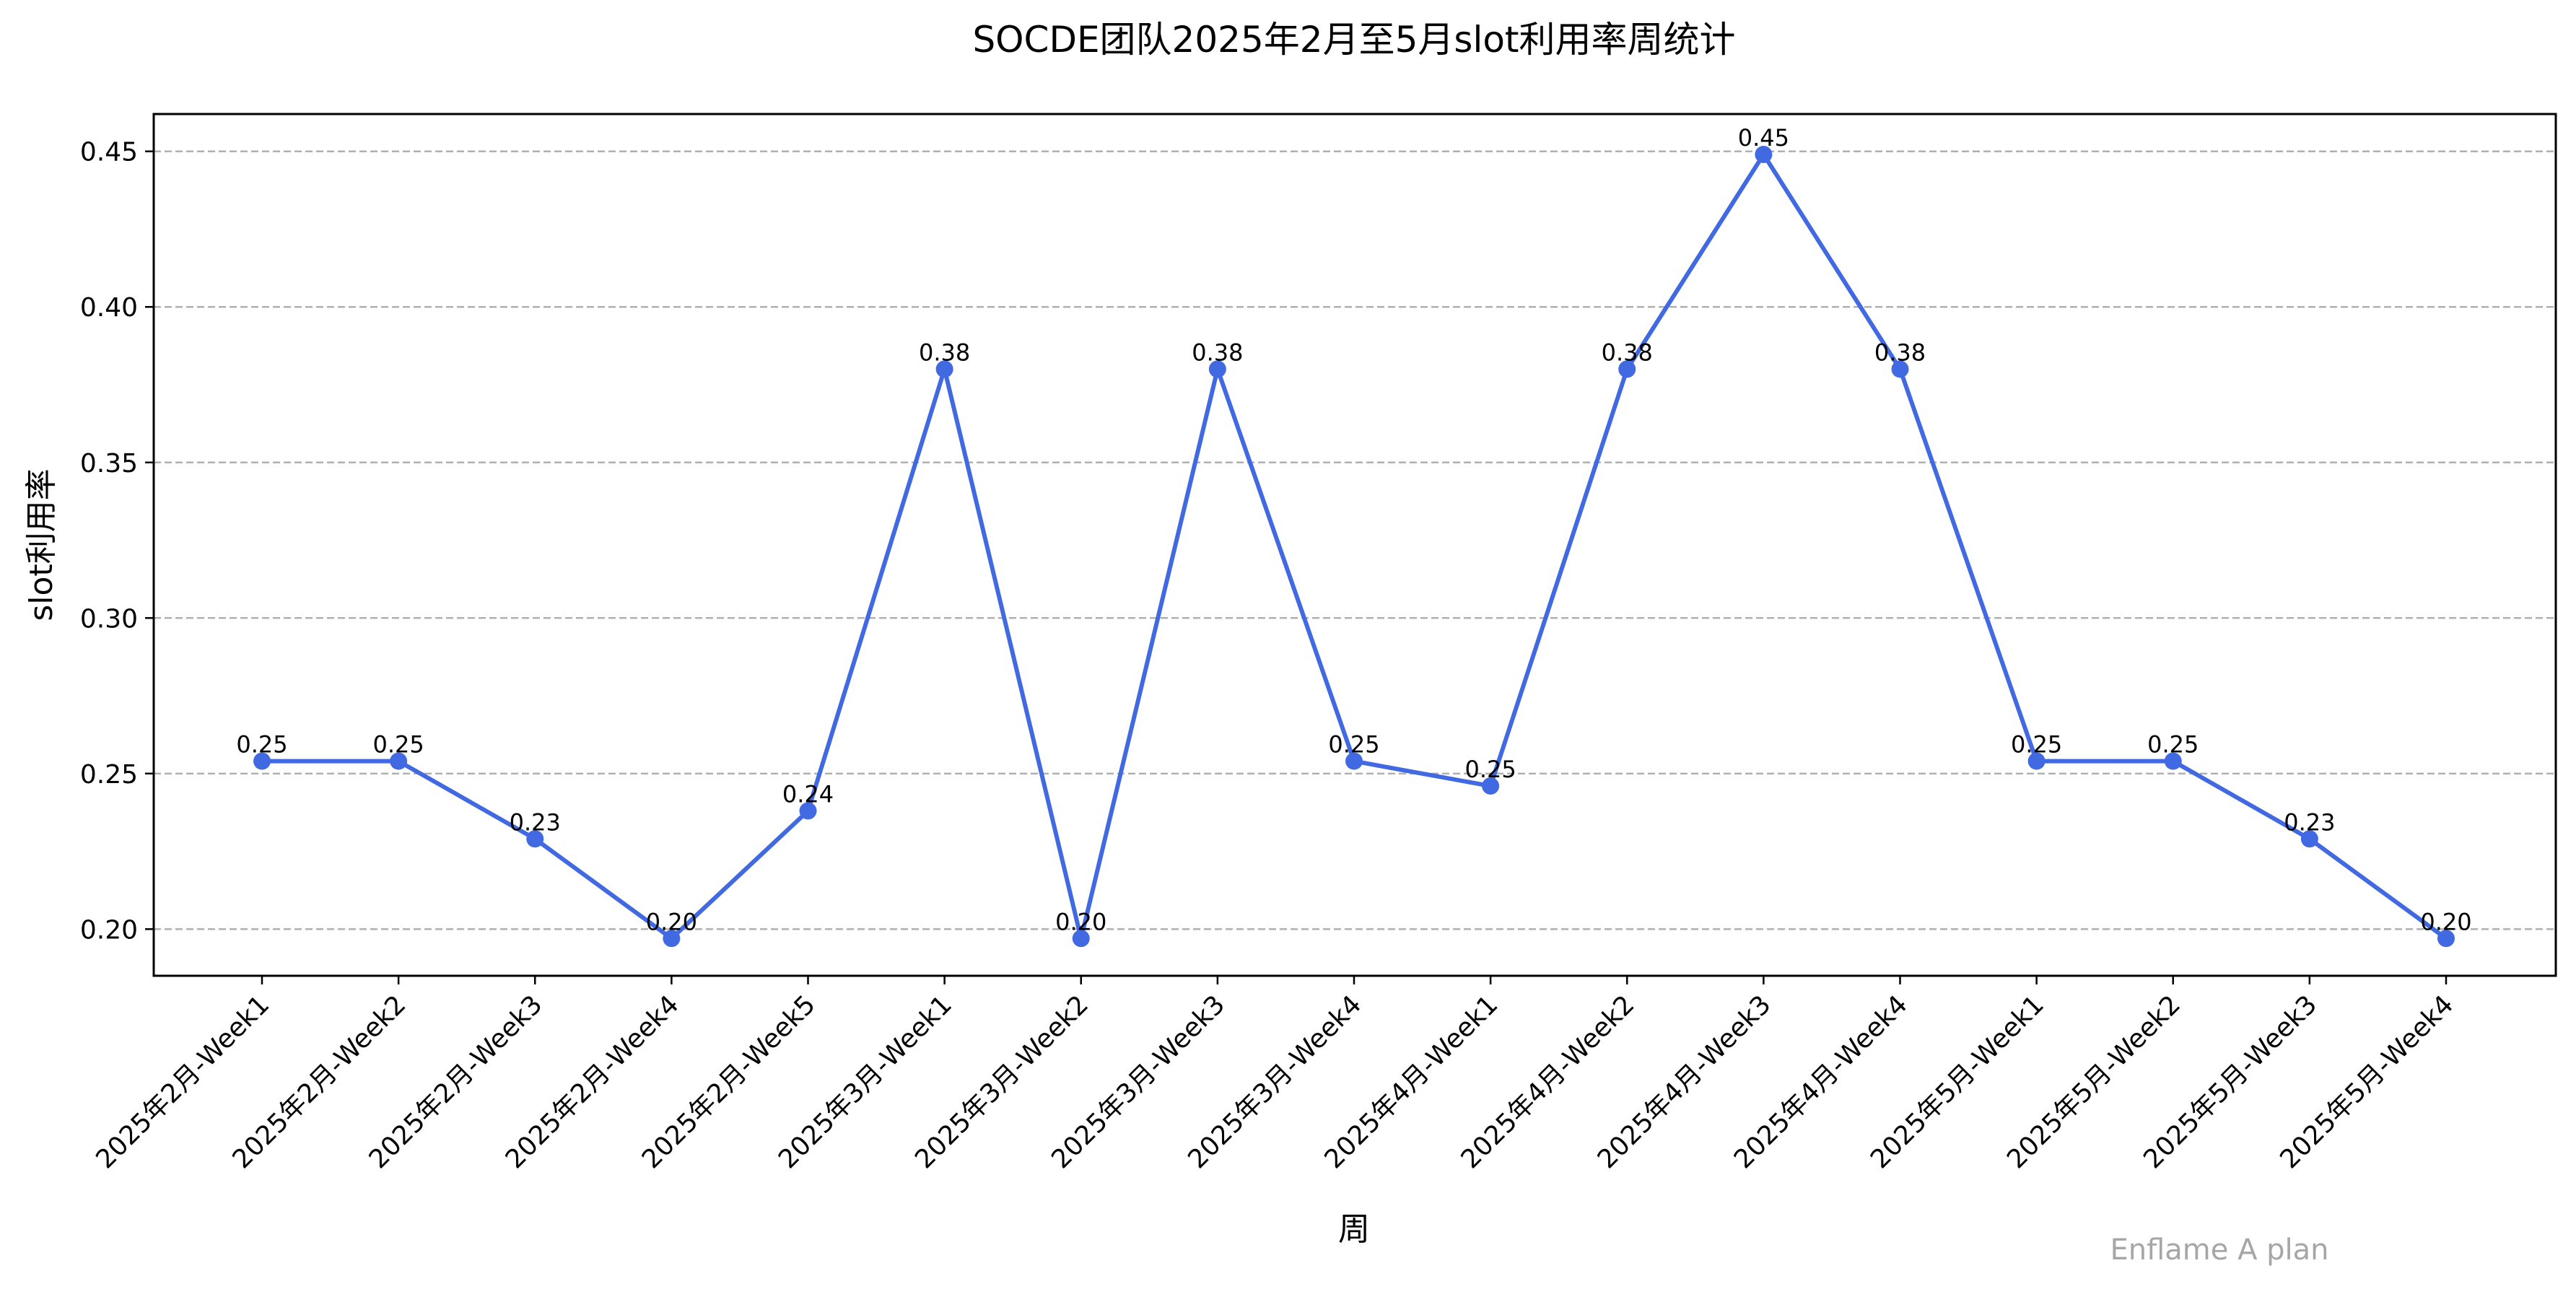 The width and height of the screenshot is (2576, 1289). What do you see at coordinates (109, 152) in the screenshot?
I see `y-tick-label: 0.45` at bounding box center [109, 152].